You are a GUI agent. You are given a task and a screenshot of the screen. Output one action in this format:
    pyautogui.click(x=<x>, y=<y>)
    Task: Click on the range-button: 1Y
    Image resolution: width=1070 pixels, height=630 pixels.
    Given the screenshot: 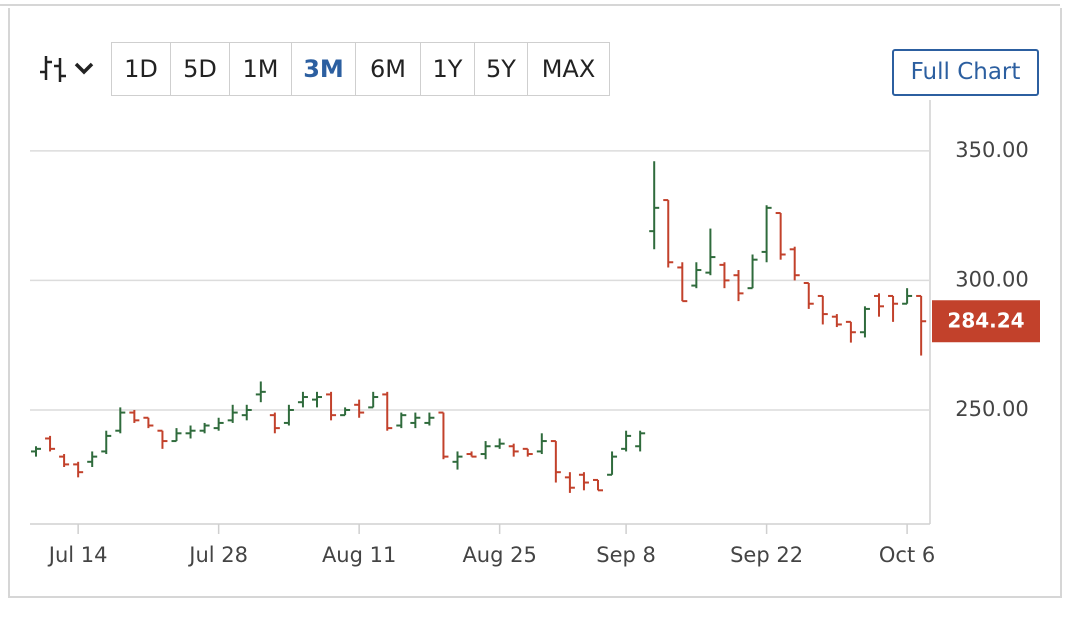 What is the action you would take?
    pyautogui.click(x=448, y=69)
    